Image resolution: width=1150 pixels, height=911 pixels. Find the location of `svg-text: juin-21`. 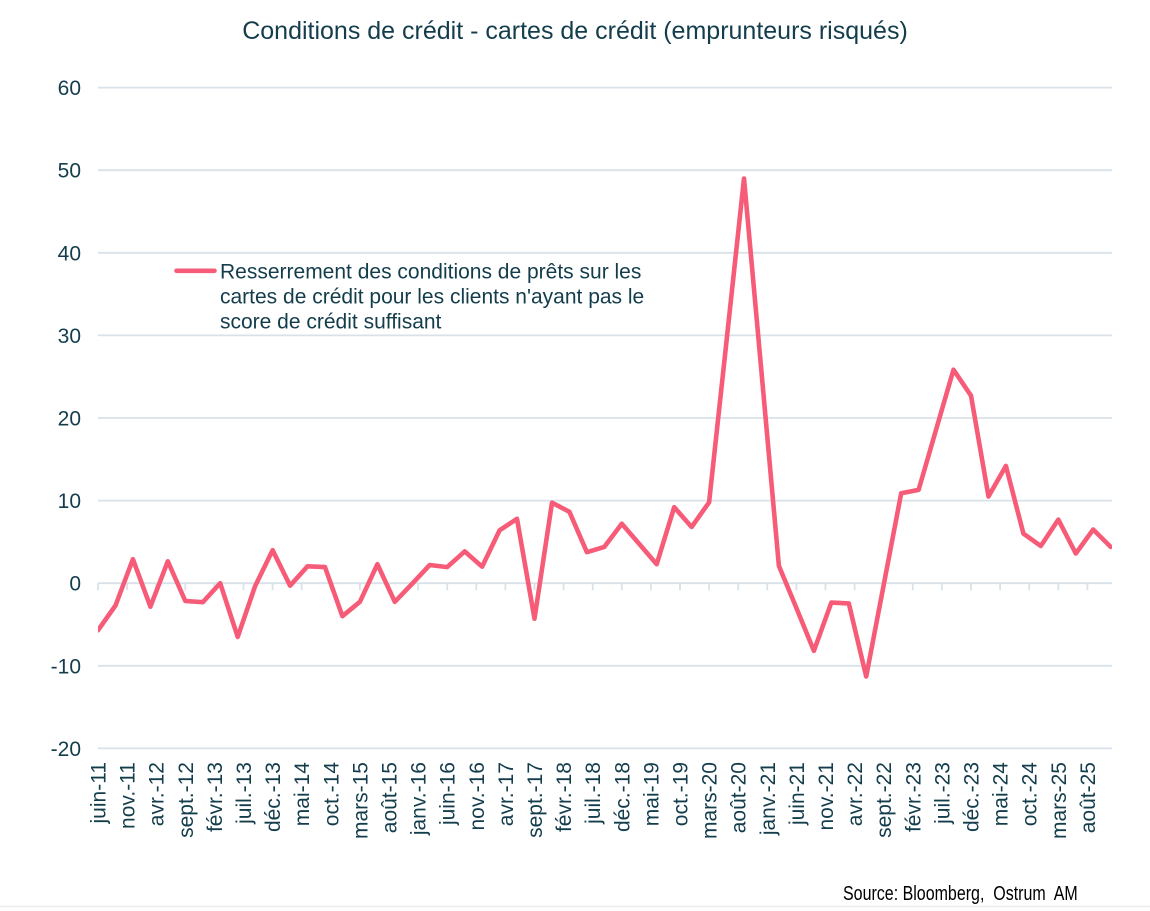

svg-text: juin-21 is located at coordinates (797, 794).